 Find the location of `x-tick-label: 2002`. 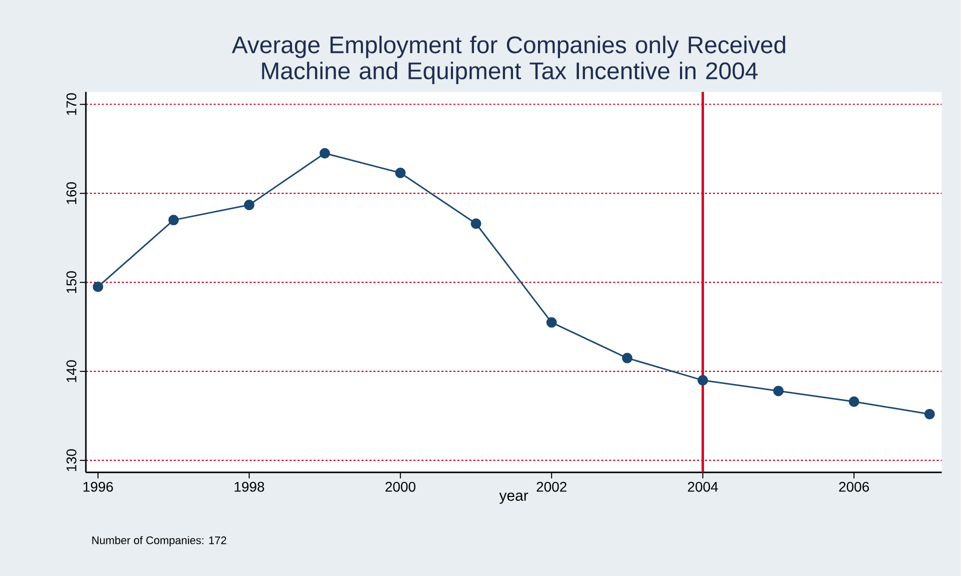

x-tick-label: 2002 is located at coordinates (551, 487).